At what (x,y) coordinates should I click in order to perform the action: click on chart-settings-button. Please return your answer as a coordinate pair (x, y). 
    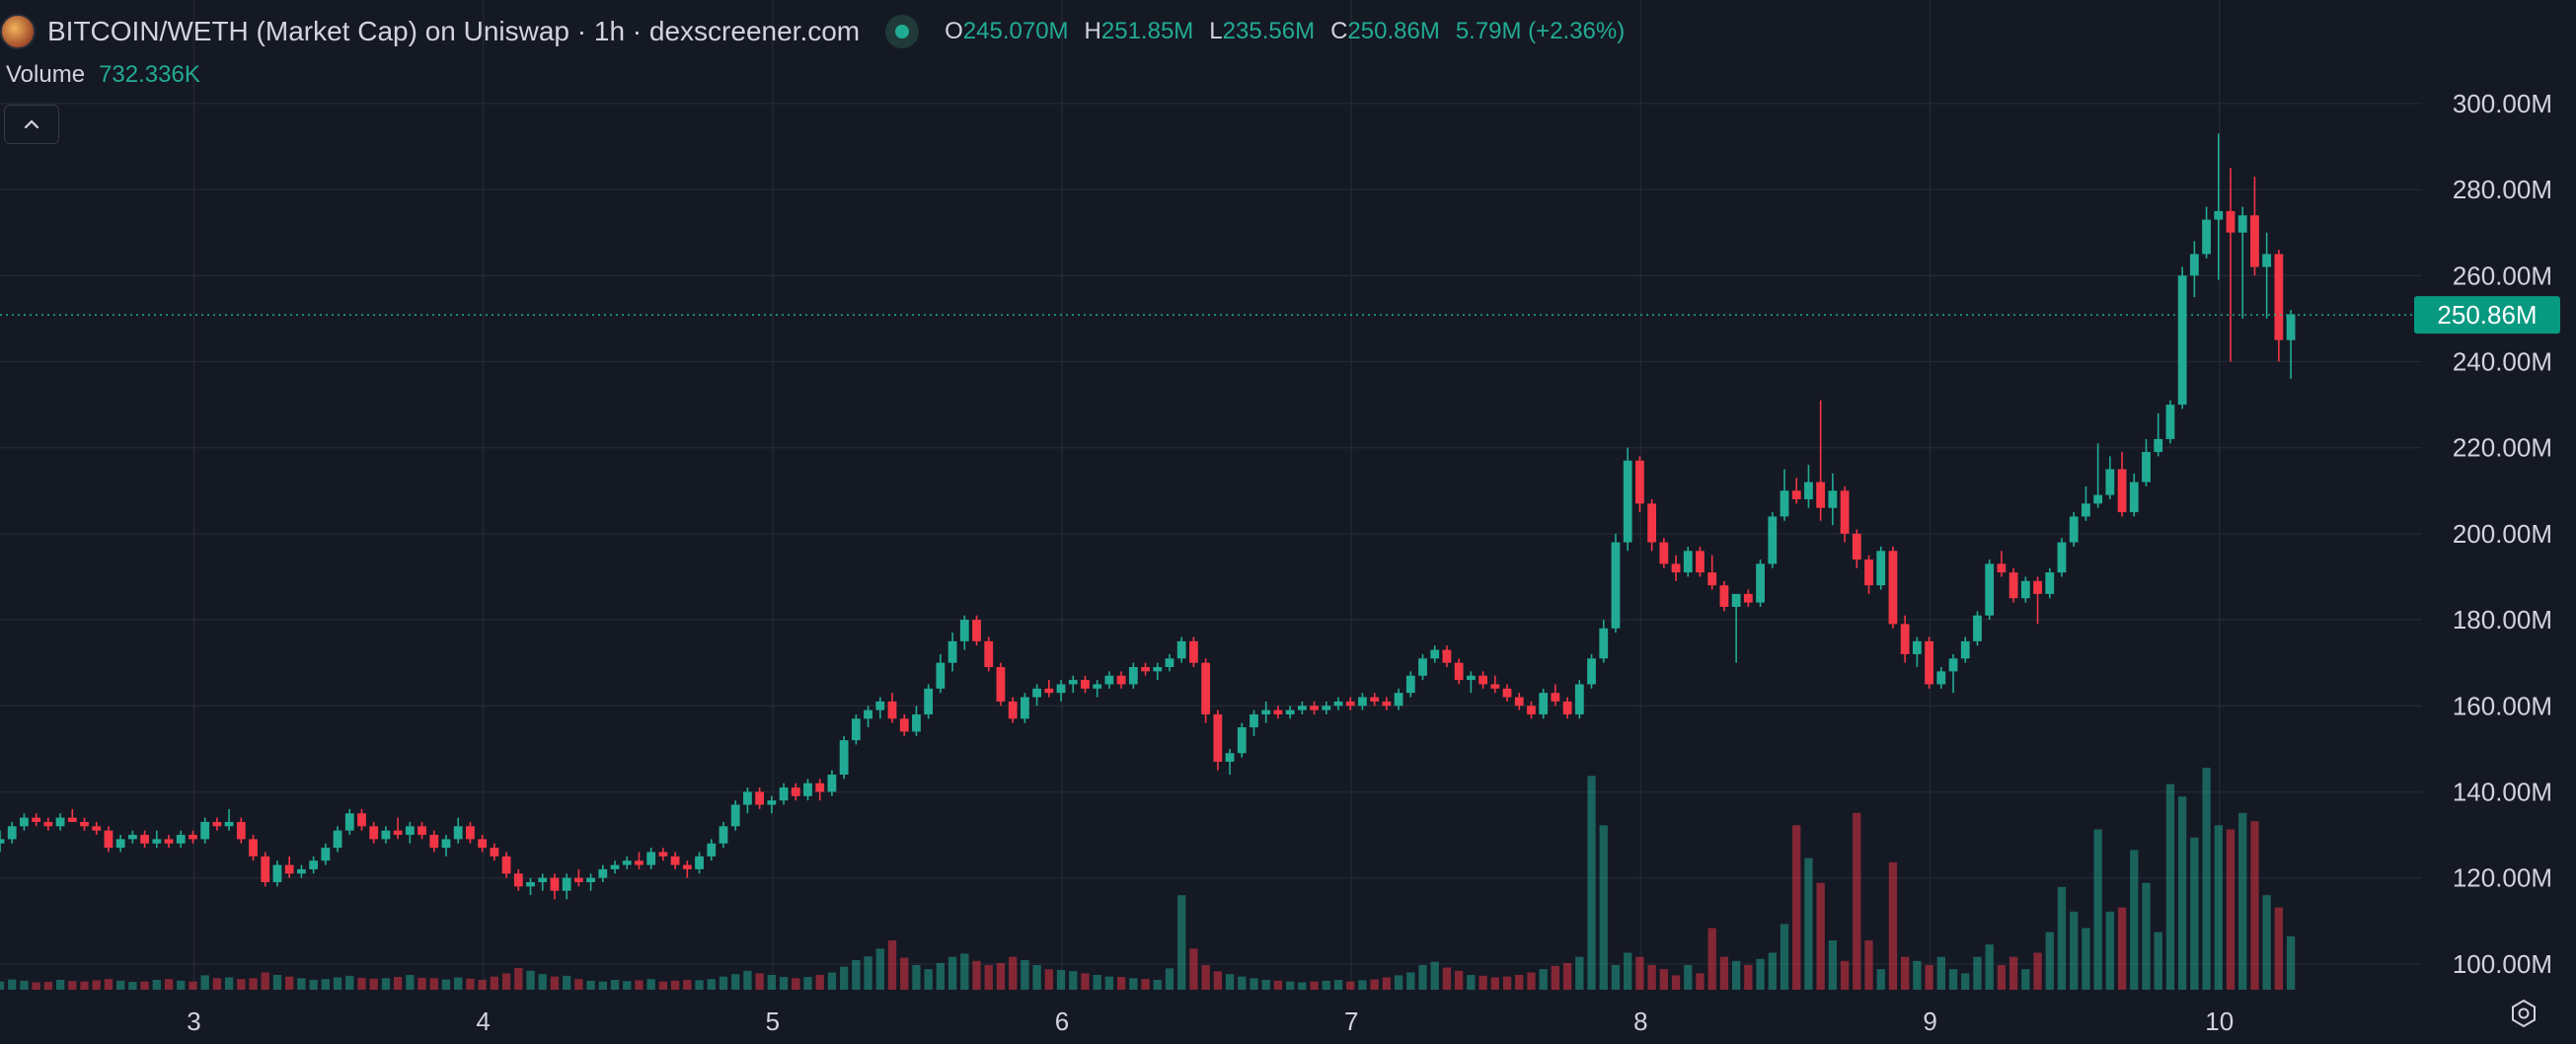
    Looking at the image, I should click on (2524, 1013).